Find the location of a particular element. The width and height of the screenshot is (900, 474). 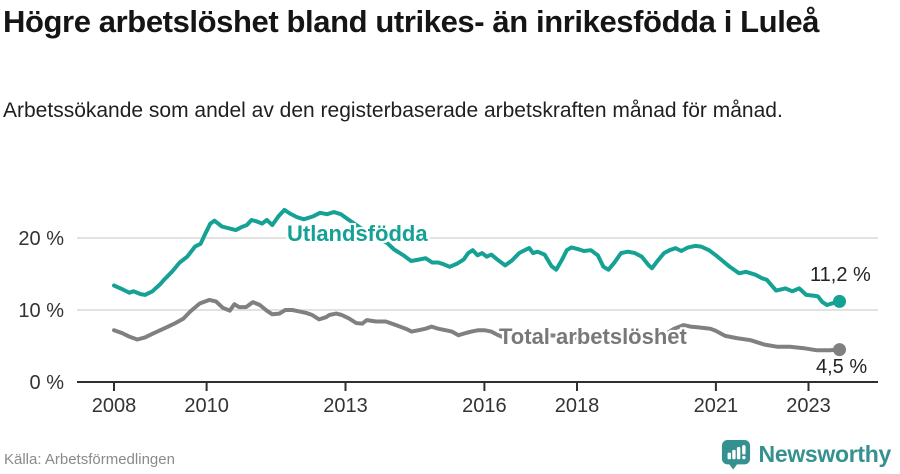

series-end-dot-total is located at coordinates (840, 350).